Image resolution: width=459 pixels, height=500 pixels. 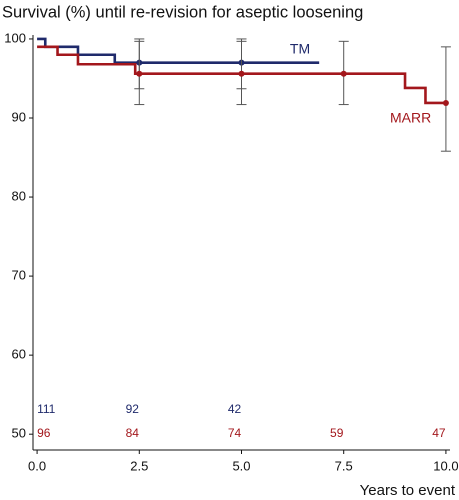 What do you see at coordinates (344, 465) in the screenshot?
I see `x-tick-label: 7.5` at bounding box center [344, 465].